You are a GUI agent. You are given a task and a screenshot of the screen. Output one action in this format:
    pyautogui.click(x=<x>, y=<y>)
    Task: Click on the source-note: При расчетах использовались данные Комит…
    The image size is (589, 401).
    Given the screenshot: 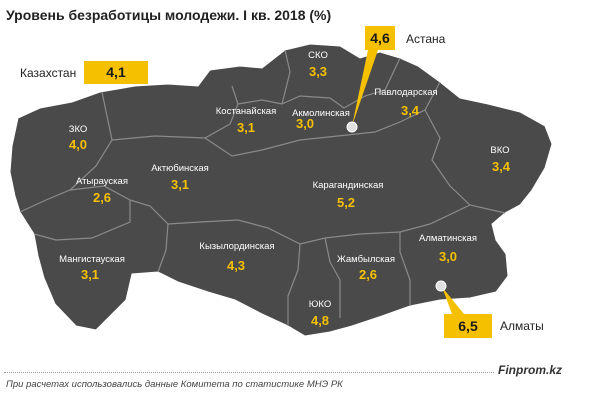 What is the action you would take?
    pyautogui.click(x=174, y=384)
    